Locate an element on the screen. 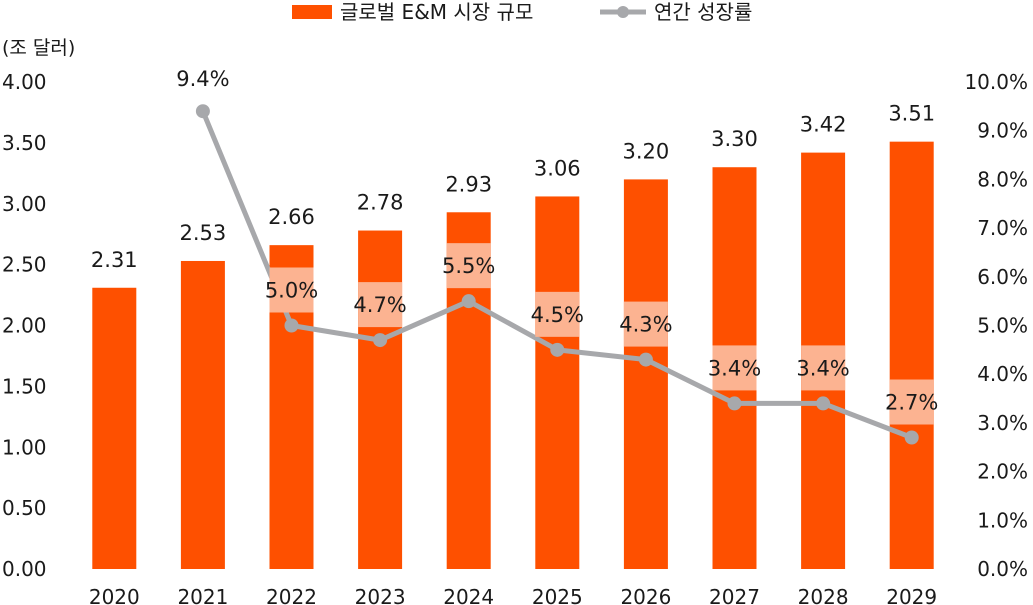  right-axis-tick-label: 8.0% is located at coordinates (1002, 179).